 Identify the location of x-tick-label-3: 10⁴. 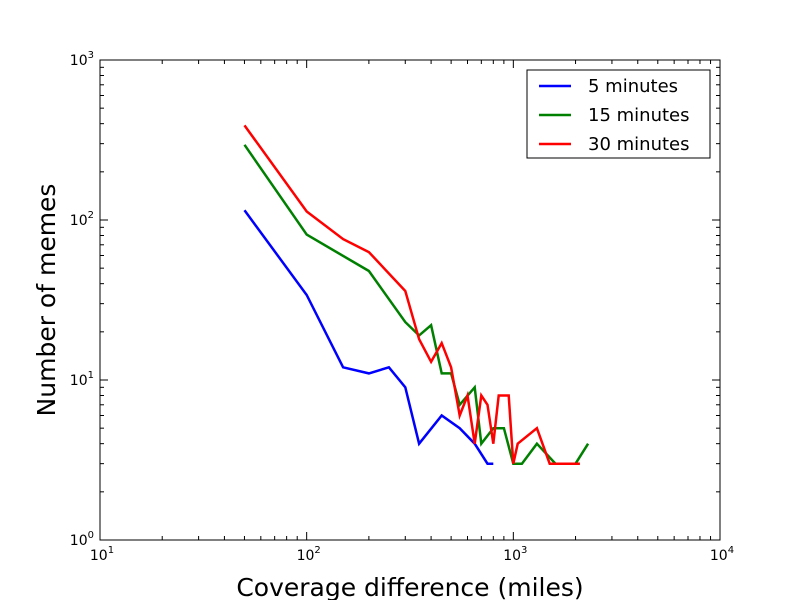
(722, 554).